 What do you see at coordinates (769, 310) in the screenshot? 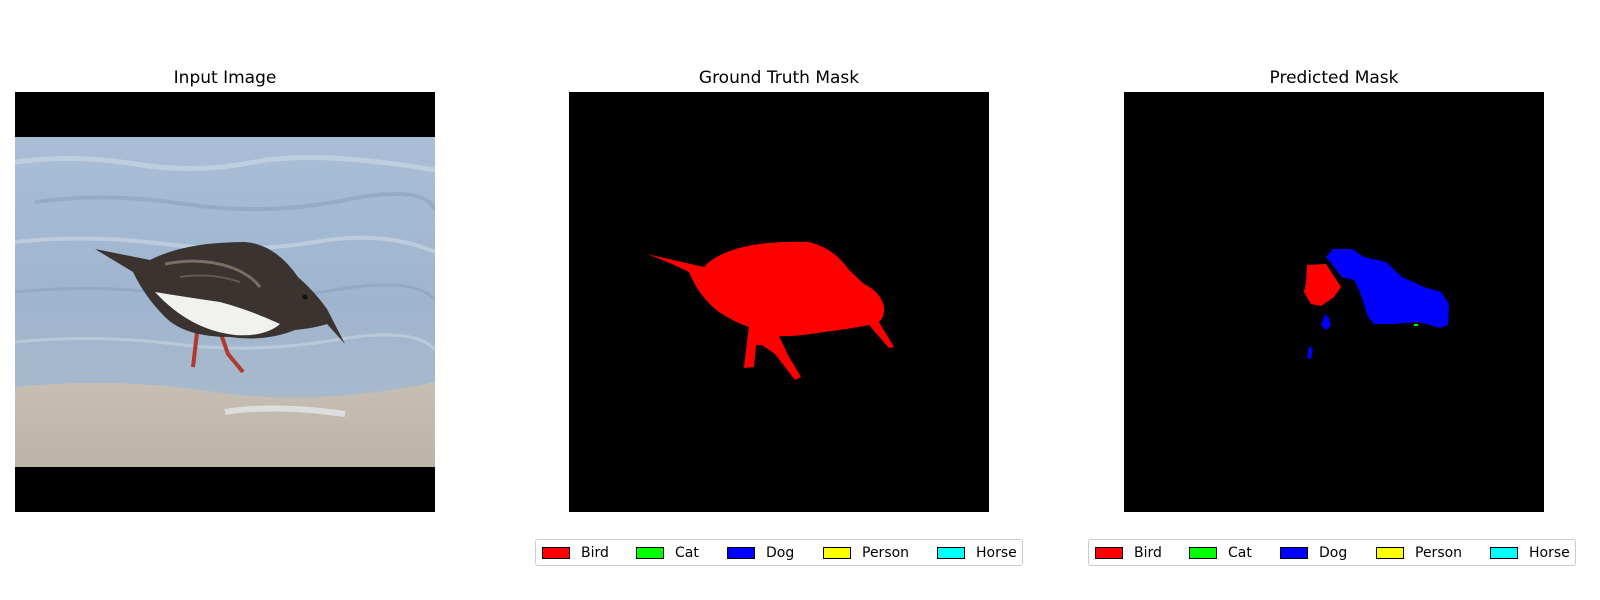
I see `bird-mask-region` at bounding box center [769, 310].